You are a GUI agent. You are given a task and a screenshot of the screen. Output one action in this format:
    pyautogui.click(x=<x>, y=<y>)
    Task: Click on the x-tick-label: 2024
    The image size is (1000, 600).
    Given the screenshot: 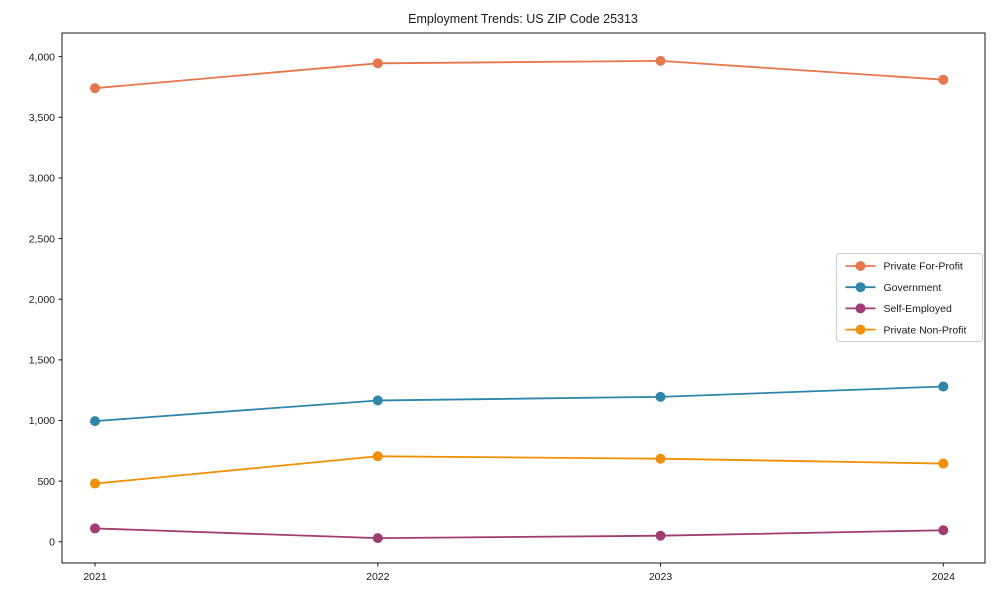 What is the action you would take?
    pyautogui.click(x=944, y=577)
    